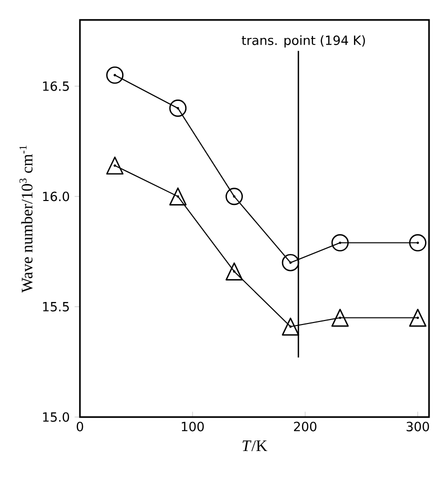  What do you see at coordinates (26, 219) in the screenshot?
I see `y-axis-title: Wave number/10$^{3}$ cm$^{-1}$` at bounding box center [26, 219].